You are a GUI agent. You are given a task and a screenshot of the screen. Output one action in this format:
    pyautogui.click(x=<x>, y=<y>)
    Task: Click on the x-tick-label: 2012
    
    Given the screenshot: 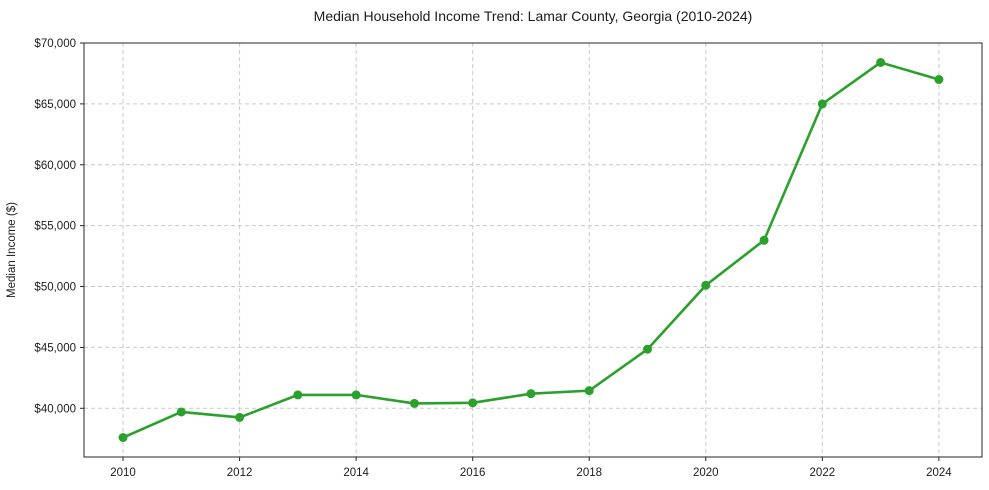 What is the action you would take?
    pyautogui.click(x=240, y=473)
    